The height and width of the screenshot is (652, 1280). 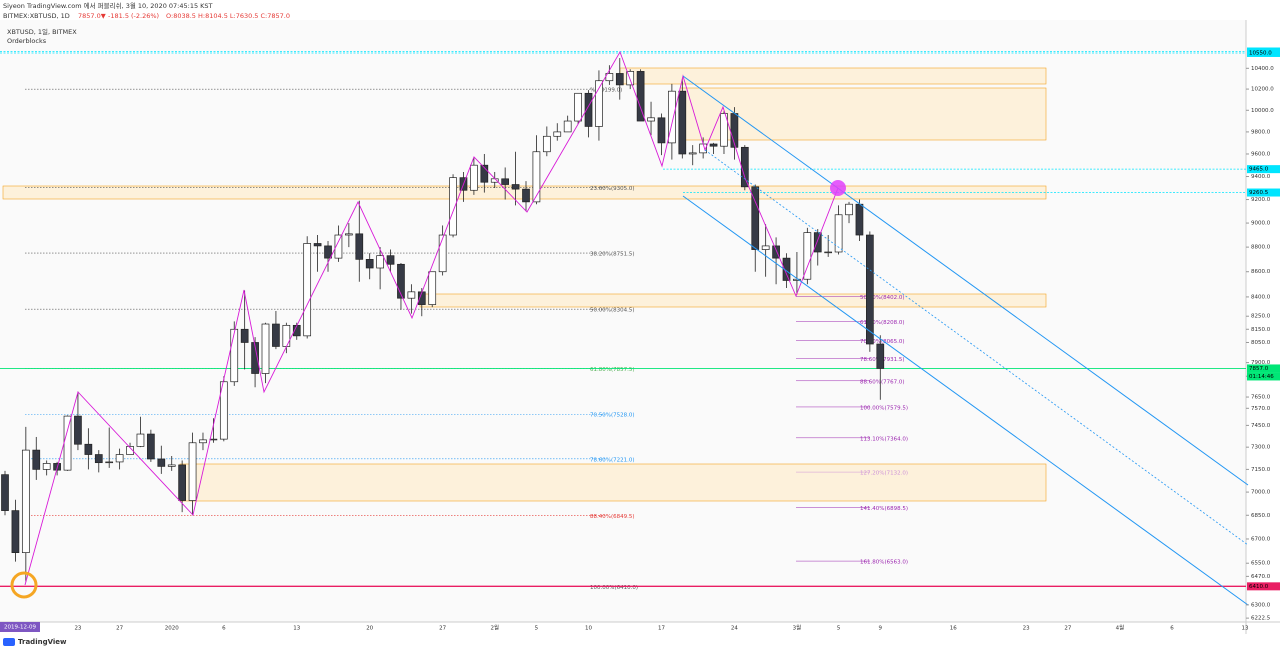 I want to click on marker-circle, so click(x=24, y=585).